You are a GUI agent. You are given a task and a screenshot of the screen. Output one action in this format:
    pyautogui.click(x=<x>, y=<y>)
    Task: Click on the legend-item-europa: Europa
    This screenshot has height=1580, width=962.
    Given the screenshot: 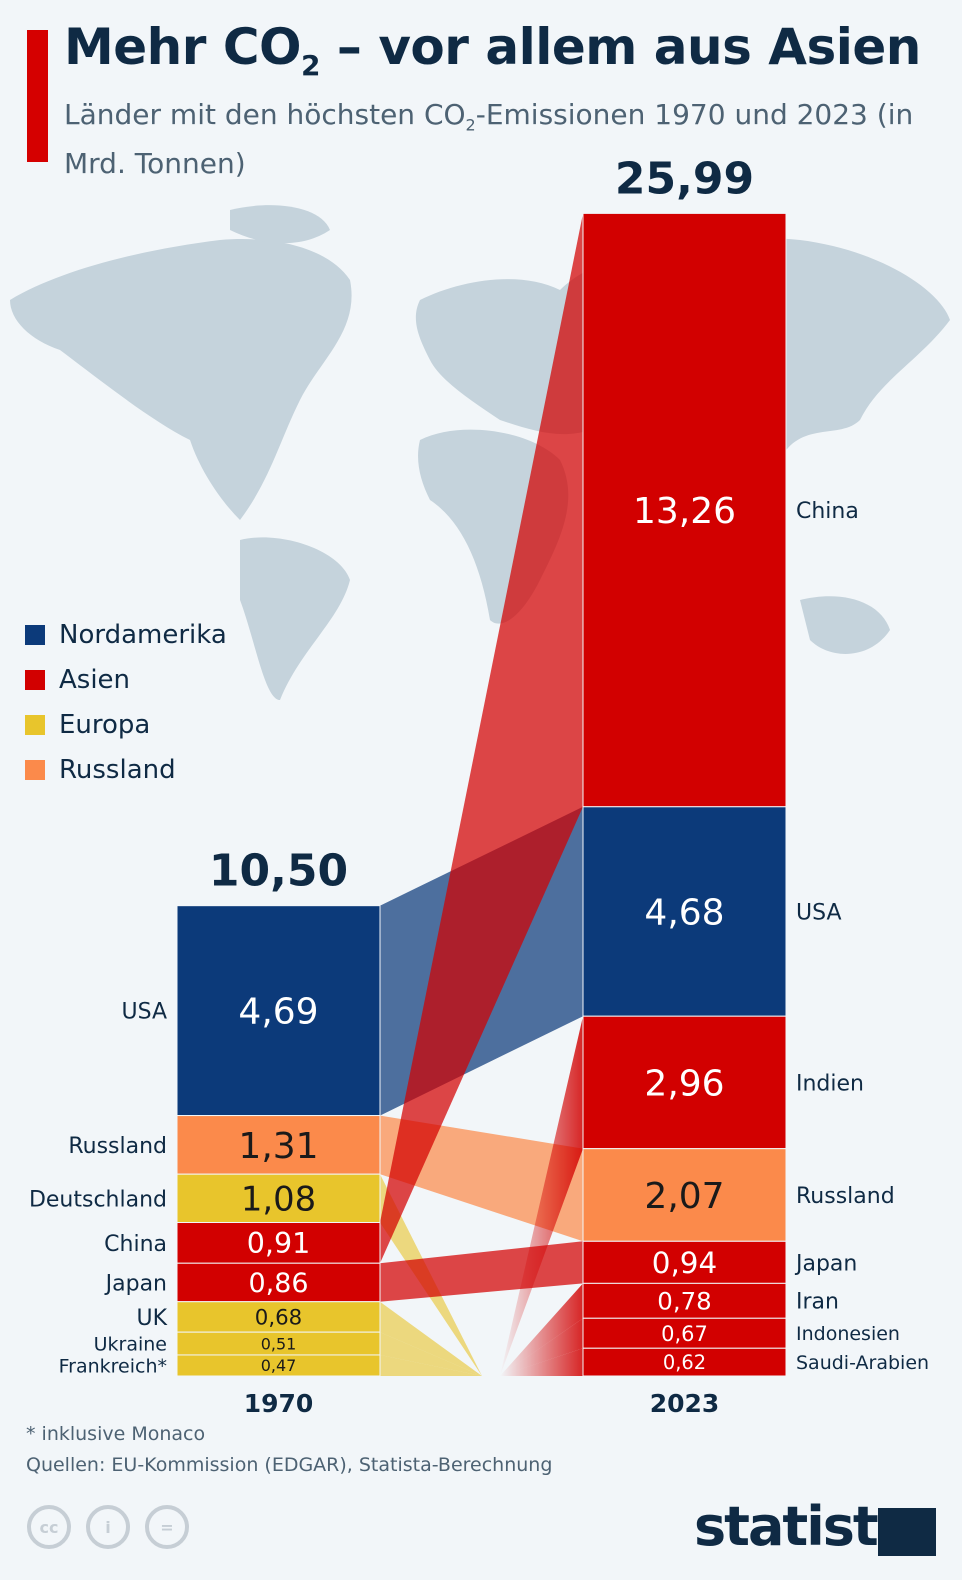 What is the action you would take?
    pyautogui.click(x=126, y=724)
    